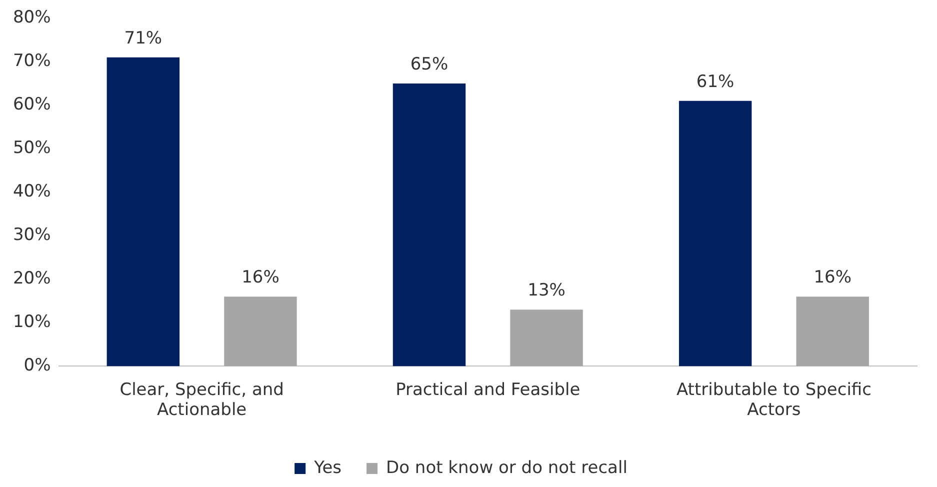  I want to click on x-tick-label: Clear, Specific, and Actionable, so click(202, 400).